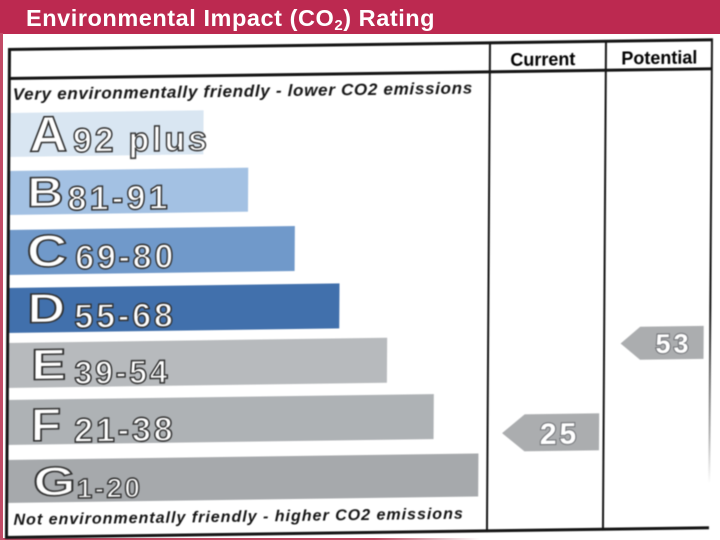  Describe the element at coordinates (560, 434) in the screenshot. I see `svg-text: 25` at that location.